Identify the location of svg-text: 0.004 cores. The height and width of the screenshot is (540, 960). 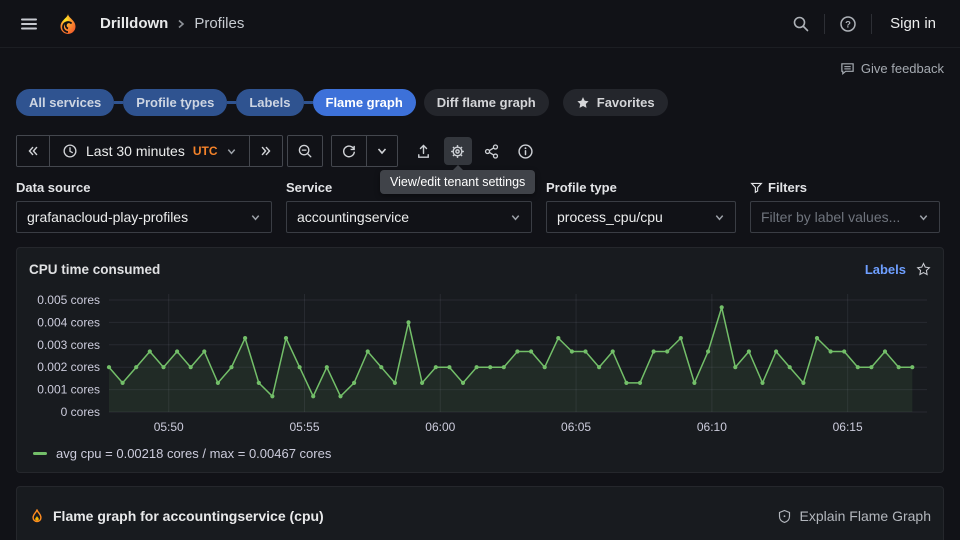
(68, 322).